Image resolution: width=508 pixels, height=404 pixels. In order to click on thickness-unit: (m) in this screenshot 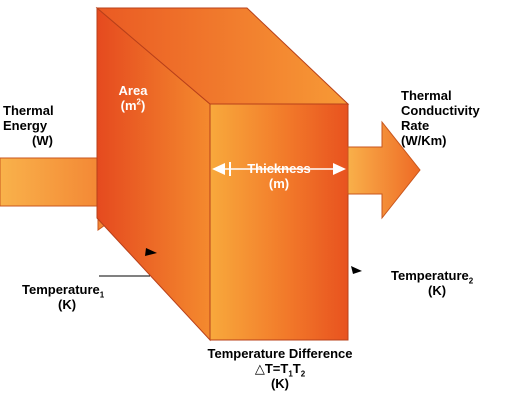, I will do `click(279, 183)`.